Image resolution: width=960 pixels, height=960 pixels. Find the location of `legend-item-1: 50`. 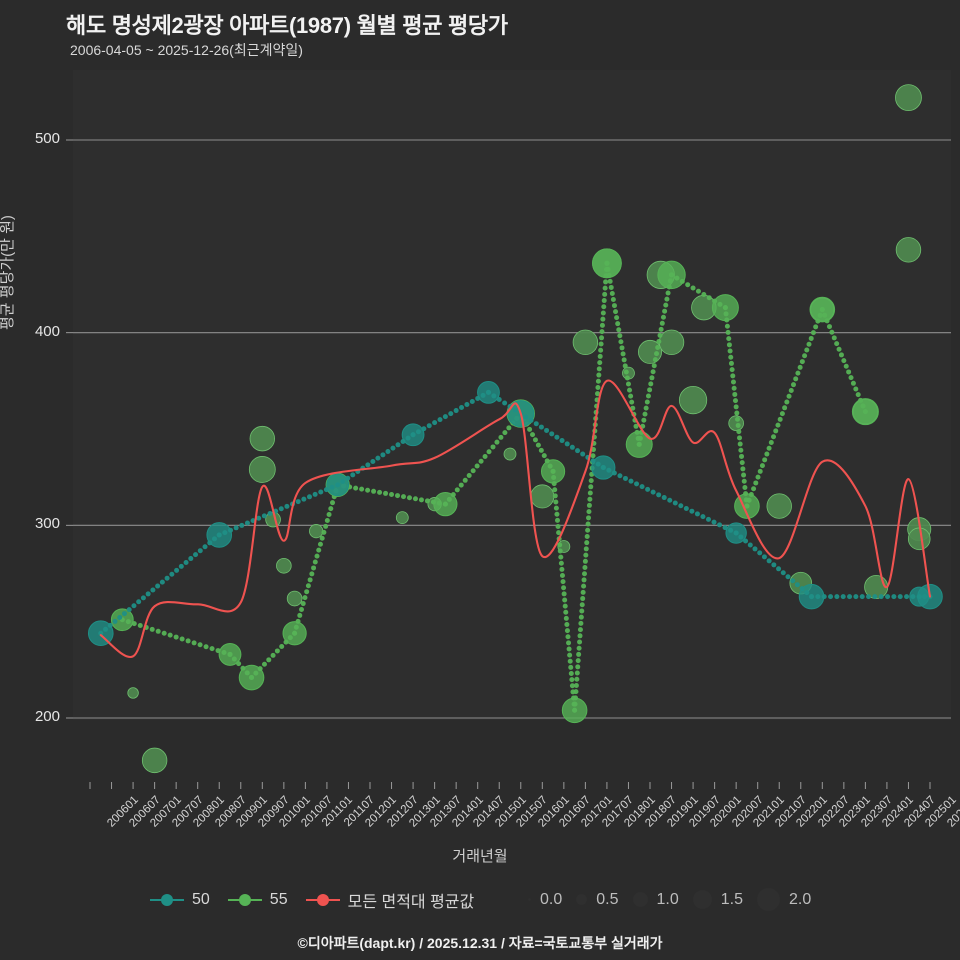

legend-item-1: 50 is located at coordinates (180, 900).